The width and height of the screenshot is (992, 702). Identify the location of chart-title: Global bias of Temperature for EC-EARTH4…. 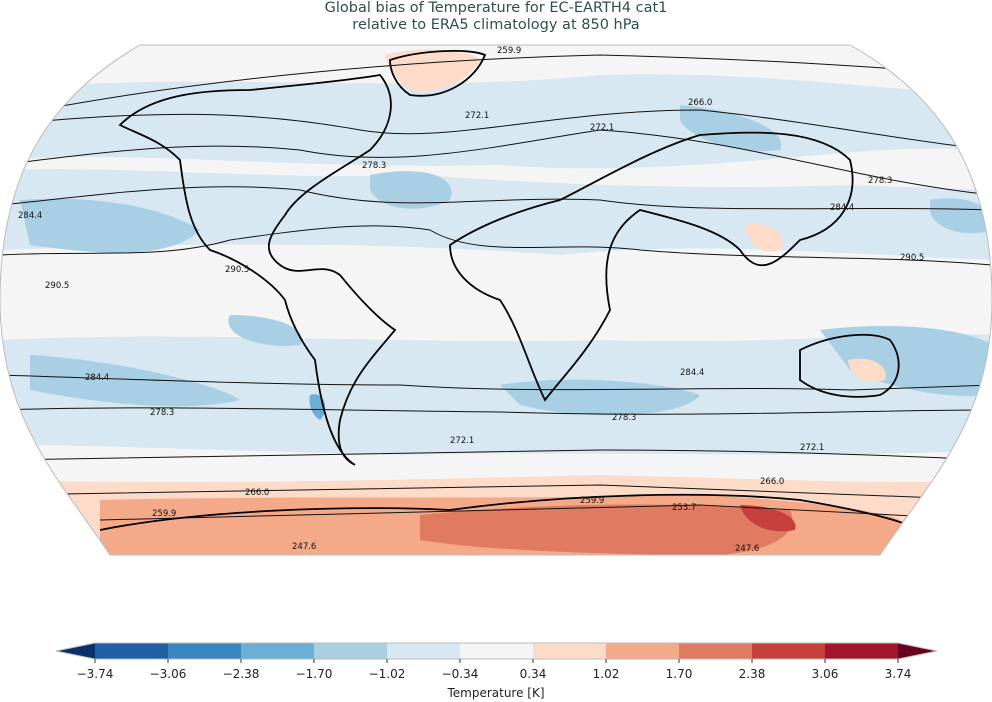
(496, 17).